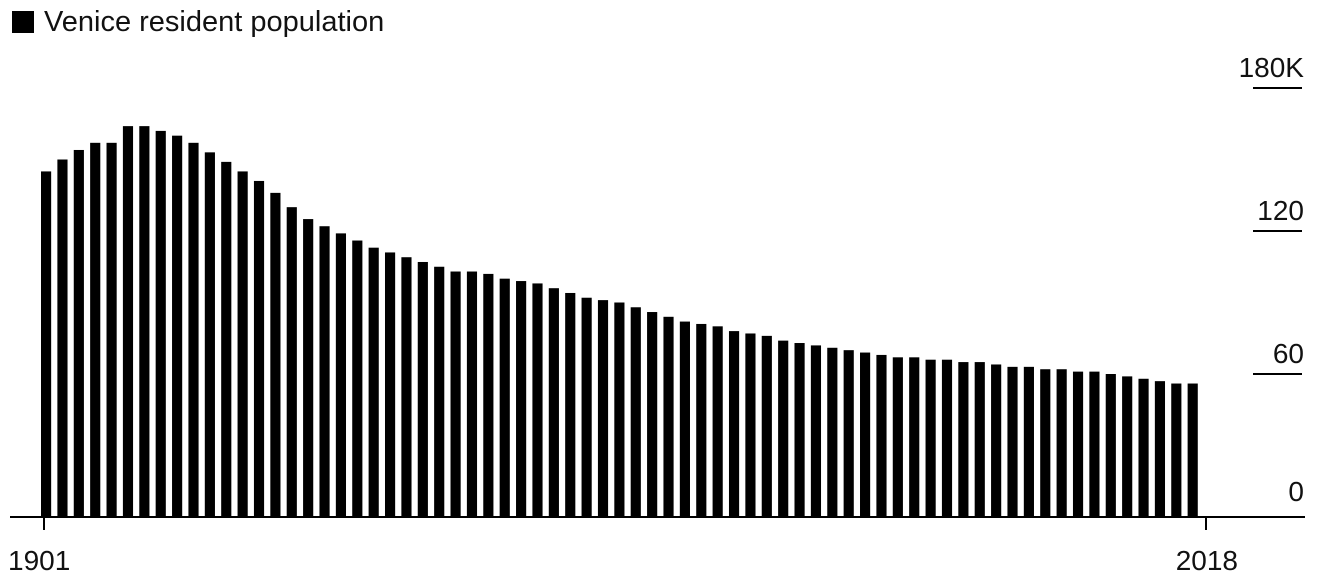 The image size is (1336, 577). Describe the element at coordinates (1272, 279) in the screenshot. I see `y-axis-group: 180K 120 60 0` at that location.